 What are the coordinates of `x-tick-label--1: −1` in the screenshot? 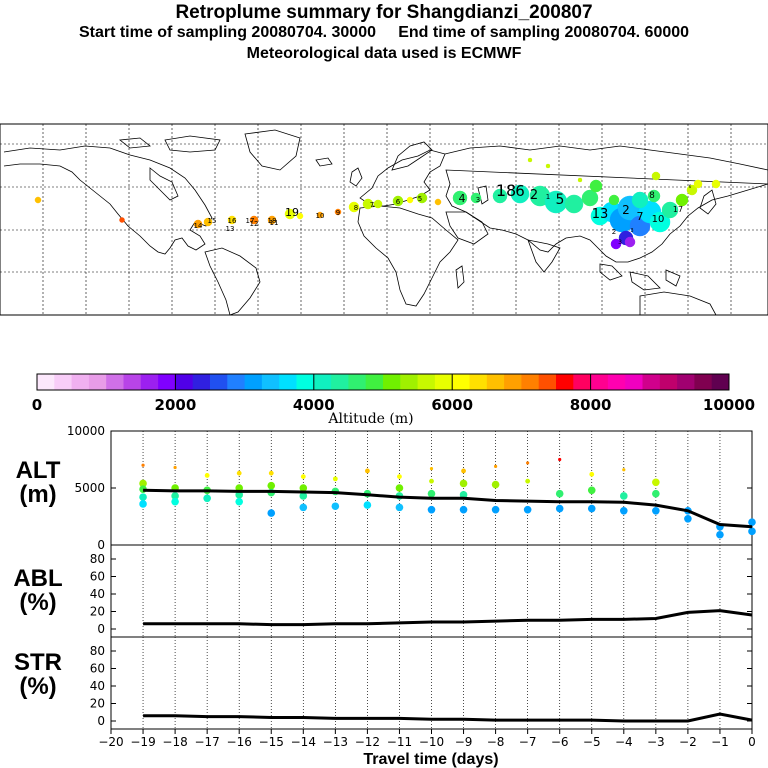 It's located at (720, 742).